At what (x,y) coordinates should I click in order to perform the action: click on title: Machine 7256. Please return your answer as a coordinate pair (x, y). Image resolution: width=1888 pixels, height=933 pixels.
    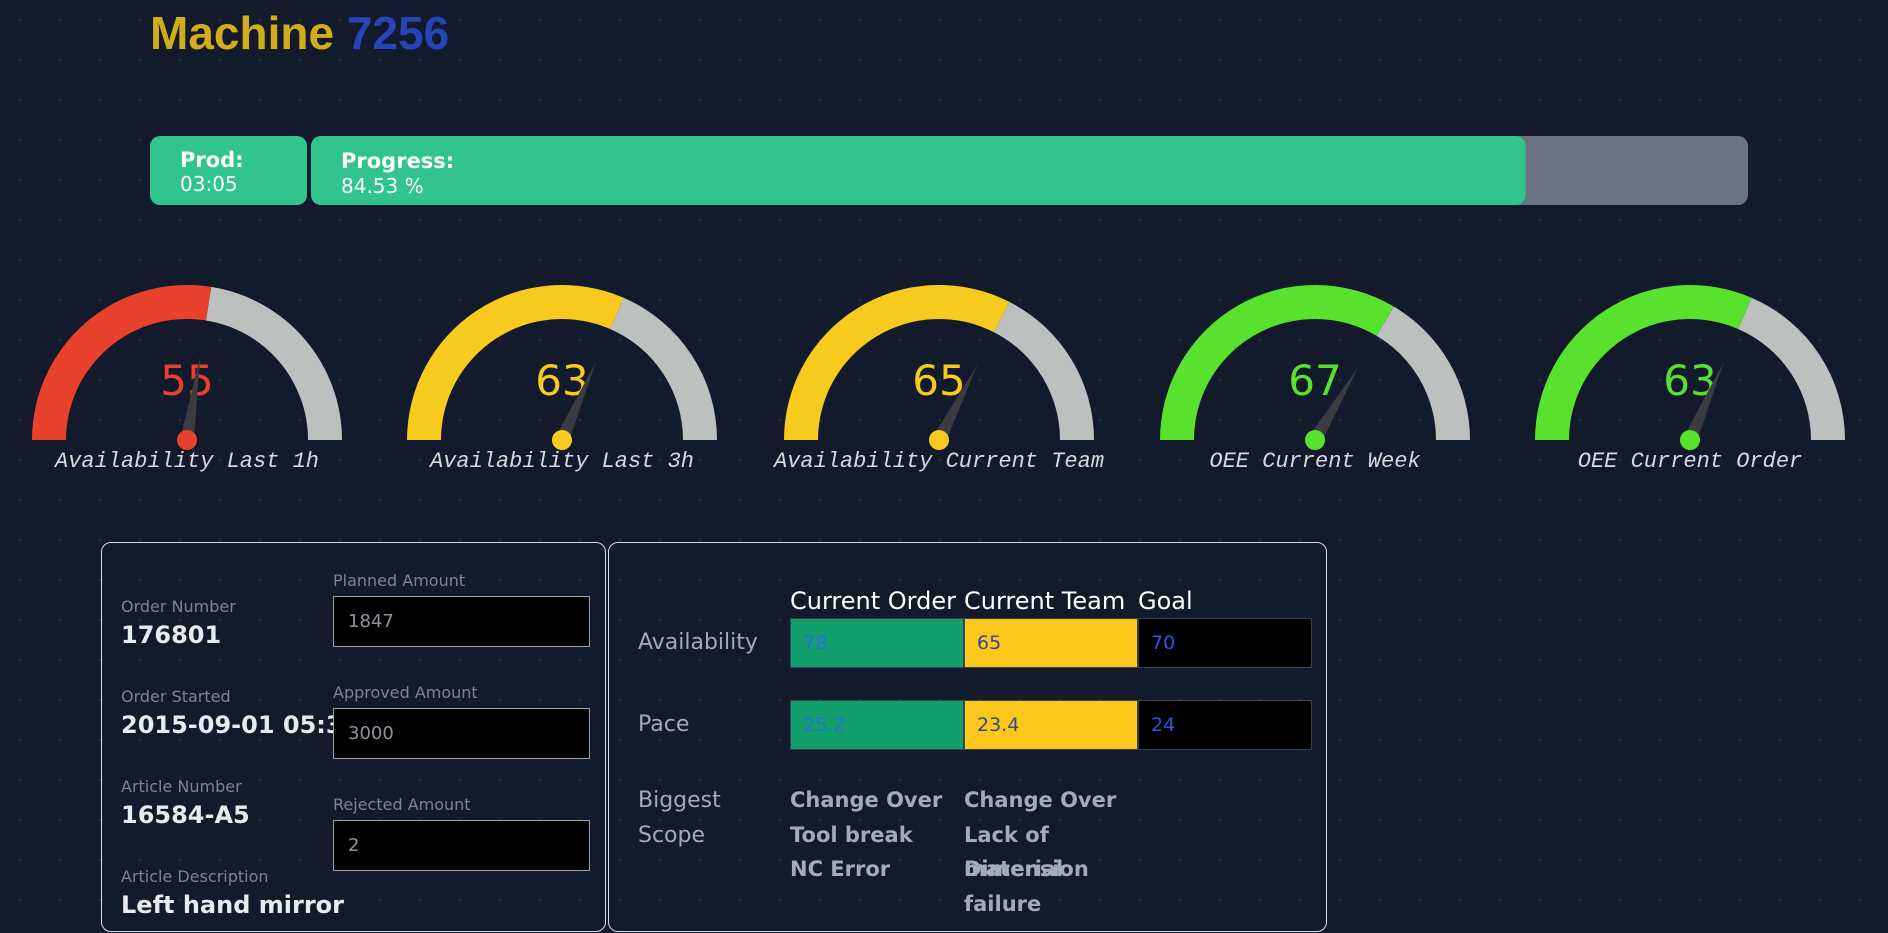
    Looking at the image, I should click on (299, 33).